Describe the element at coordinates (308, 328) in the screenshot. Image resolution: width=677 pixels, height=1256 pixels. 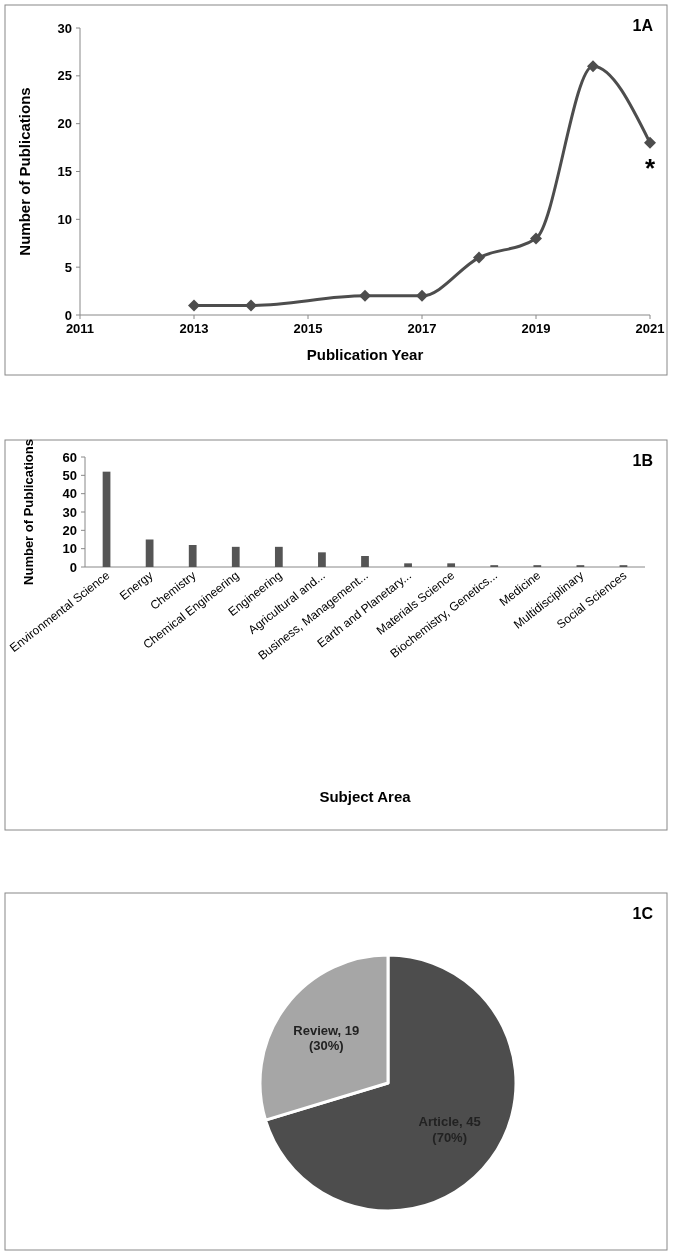
I see `x-tick-label: 2015` at that location.